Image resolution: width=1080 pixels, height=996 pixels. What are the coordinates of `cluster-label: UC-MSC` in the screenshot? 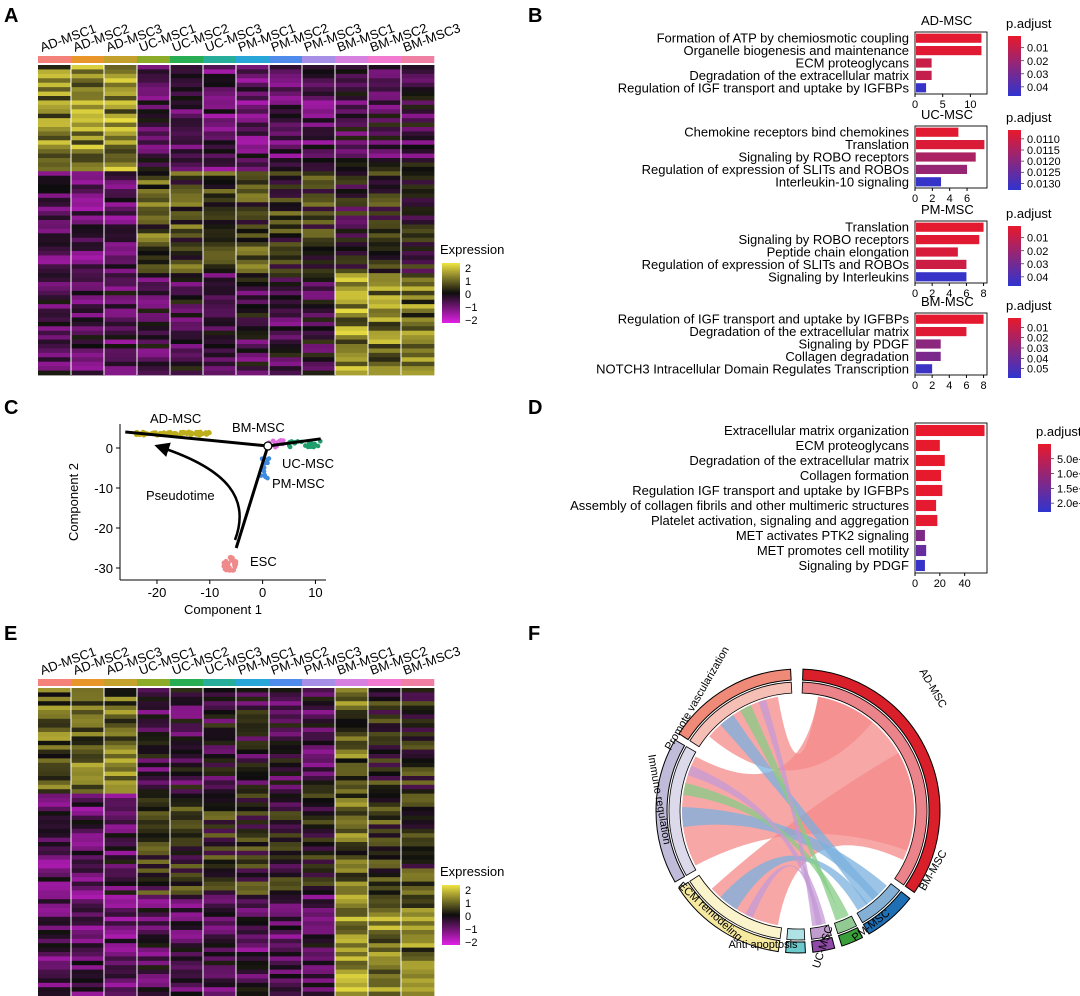 It's located at (308, 463).